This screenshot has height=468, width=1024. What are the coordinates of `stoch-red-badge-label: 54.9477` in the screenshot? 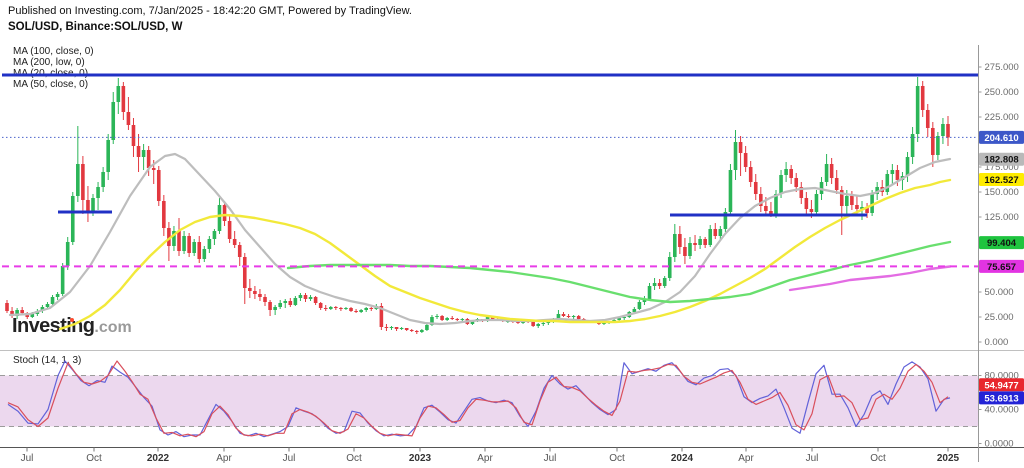 It's located at (1001, 385).